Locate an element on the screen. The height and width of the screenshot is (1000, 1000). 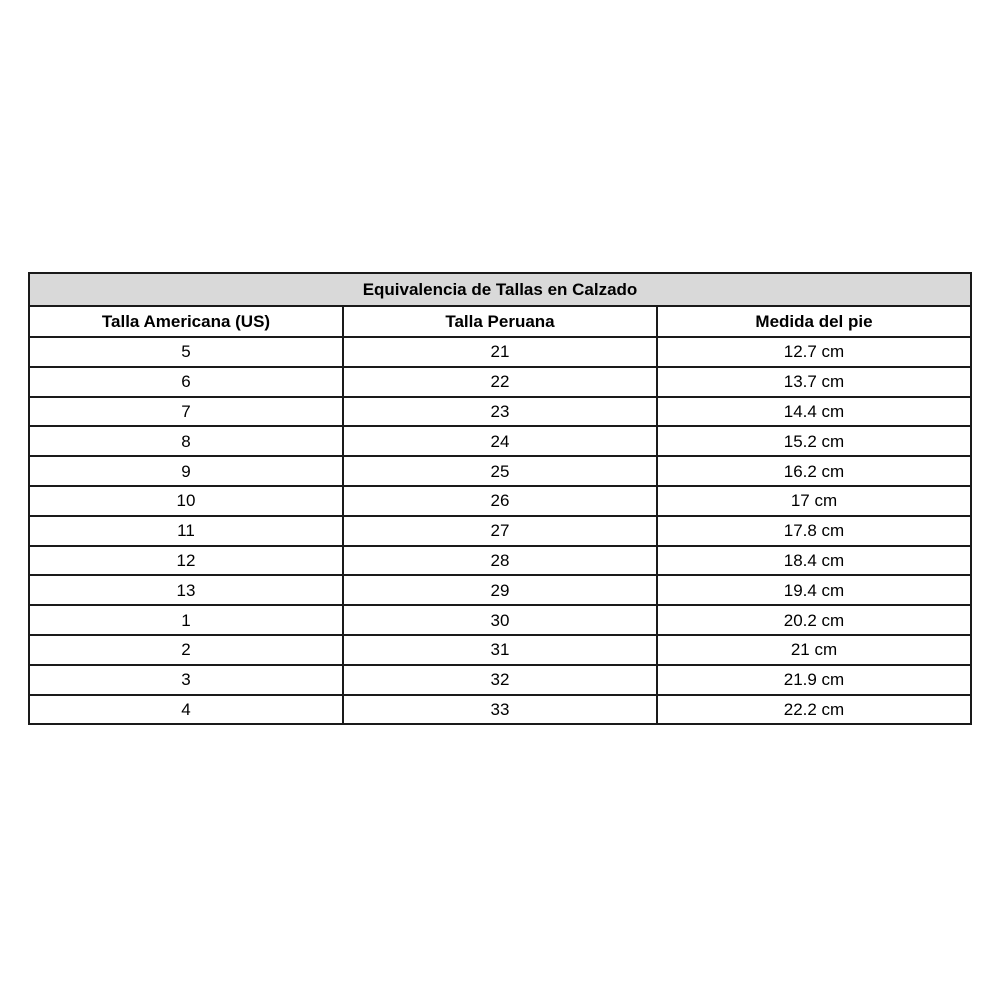
table-cell: 32 is located at coordinates (500, 679).